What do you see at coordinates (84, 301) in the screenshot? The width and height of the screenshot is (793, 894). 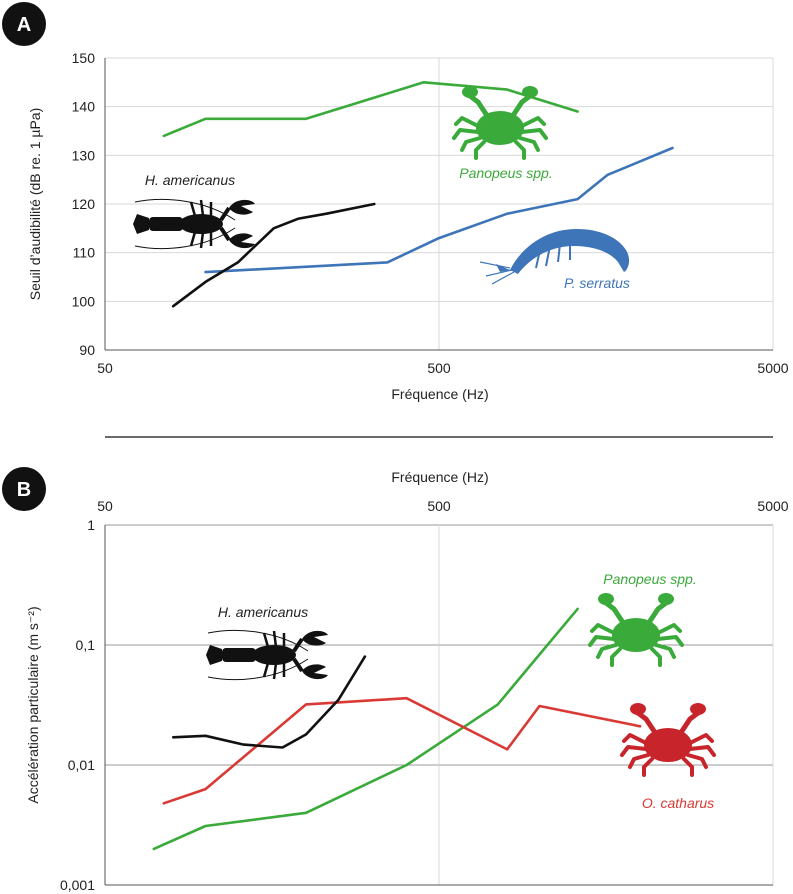 I see `panel-a-y-tick-label: 100` at bounding box center [84, 301].